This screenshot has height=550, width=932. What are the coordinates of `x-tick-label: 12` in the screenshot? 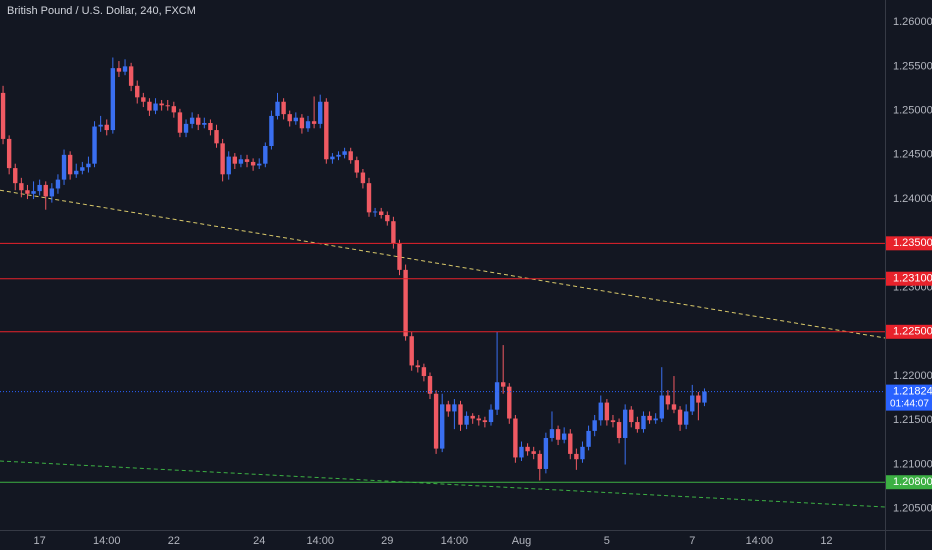 It's located at (826, 541).